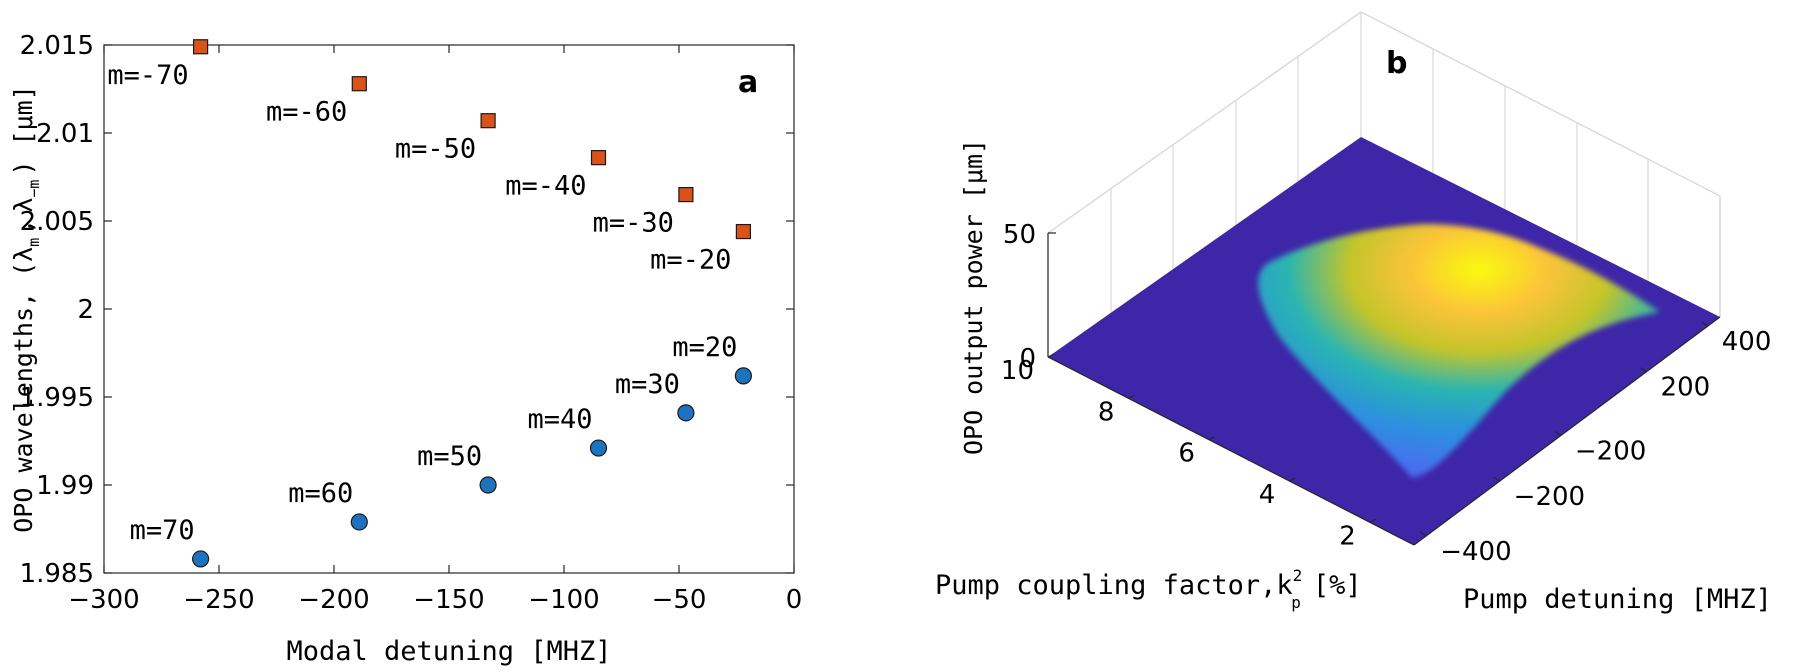 This screenshot has height=672, width=1800. I want to click on point-label: m=60, so click(320, 493).